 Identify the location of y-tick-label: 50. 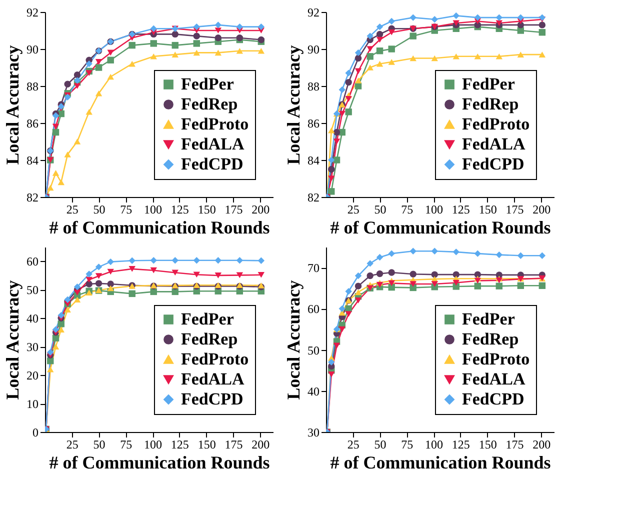
(32, 290).